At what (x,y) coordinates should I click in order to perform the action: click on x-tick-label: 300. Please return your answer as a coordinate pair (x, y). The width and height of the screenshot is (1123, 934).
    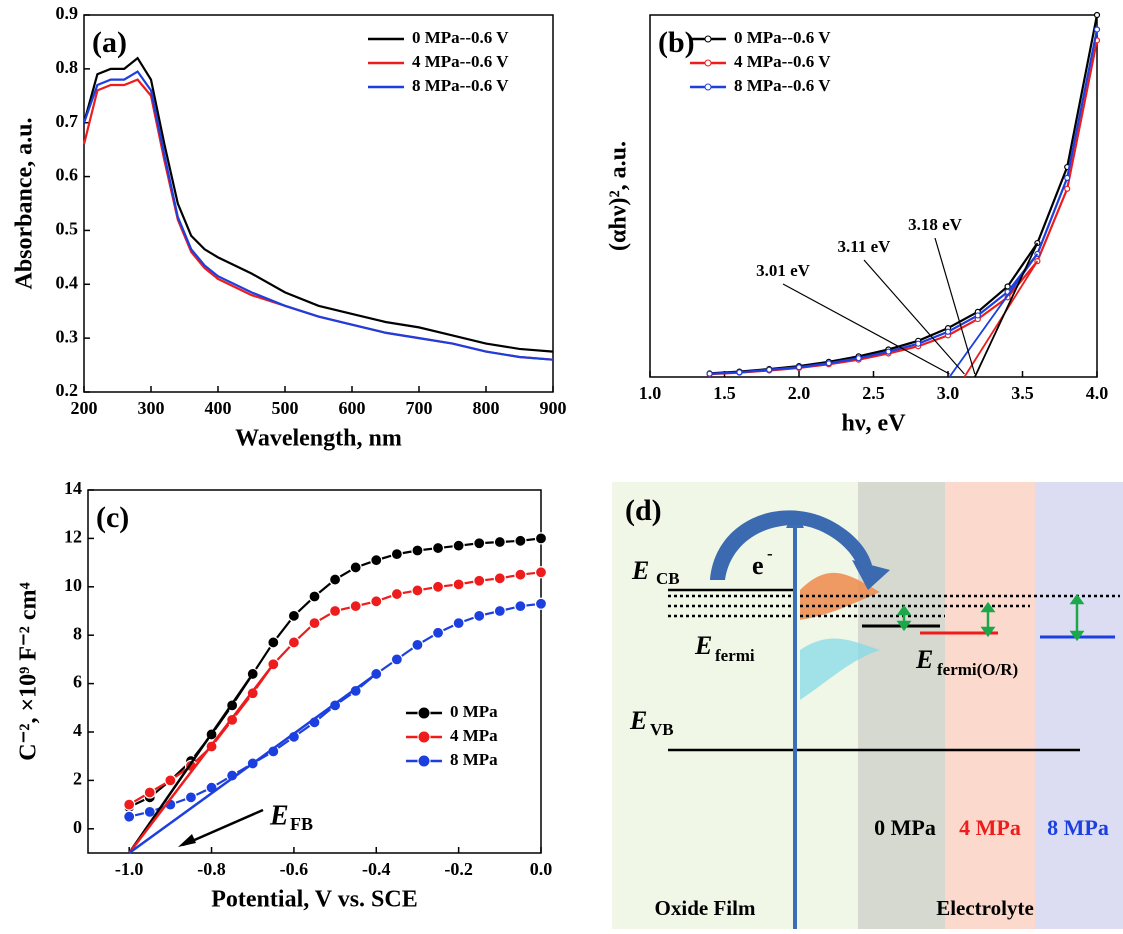
    Looking at the image, I should click on (151, 408).